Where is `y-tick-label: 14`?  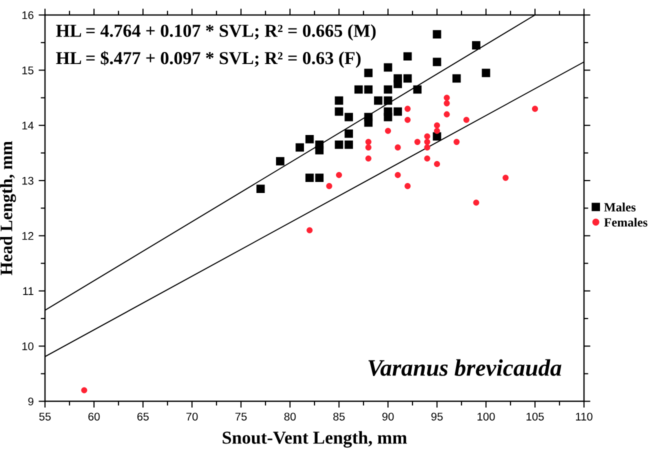 y-tick-label: 14 is located at coordinates (28, 126).